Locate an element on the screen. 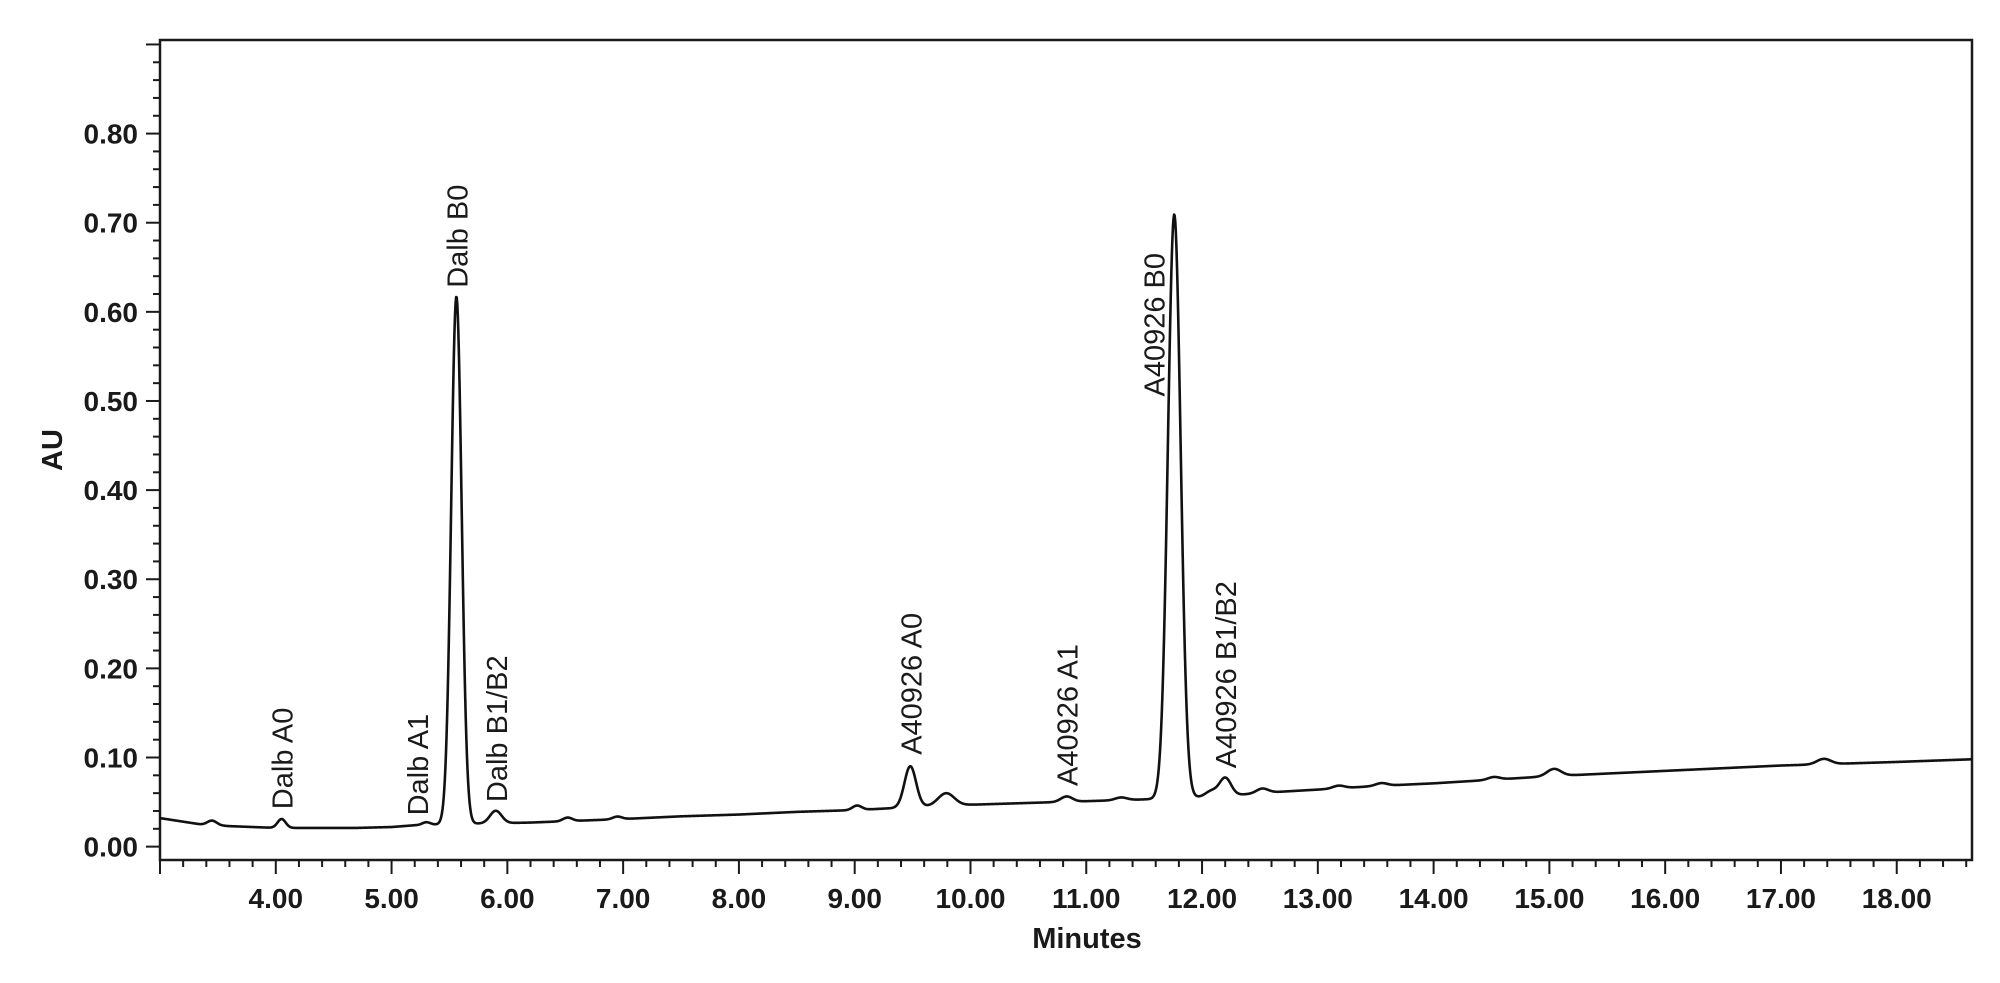 This screenshot has width=2000, height=983. peak-label: Dalb A0 is located at coordinates (284, 759).